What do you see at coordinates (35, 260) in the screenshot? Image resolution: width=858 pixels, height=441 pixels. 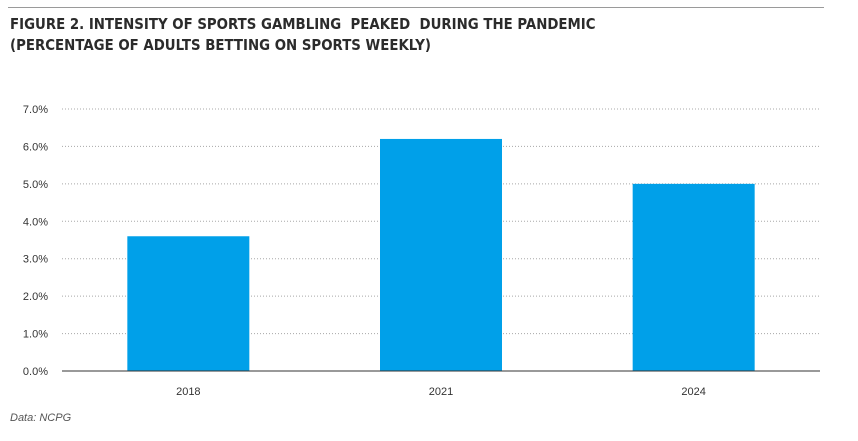 I see `y-tick-label: 3.0%` at bounding box center [35, 260].